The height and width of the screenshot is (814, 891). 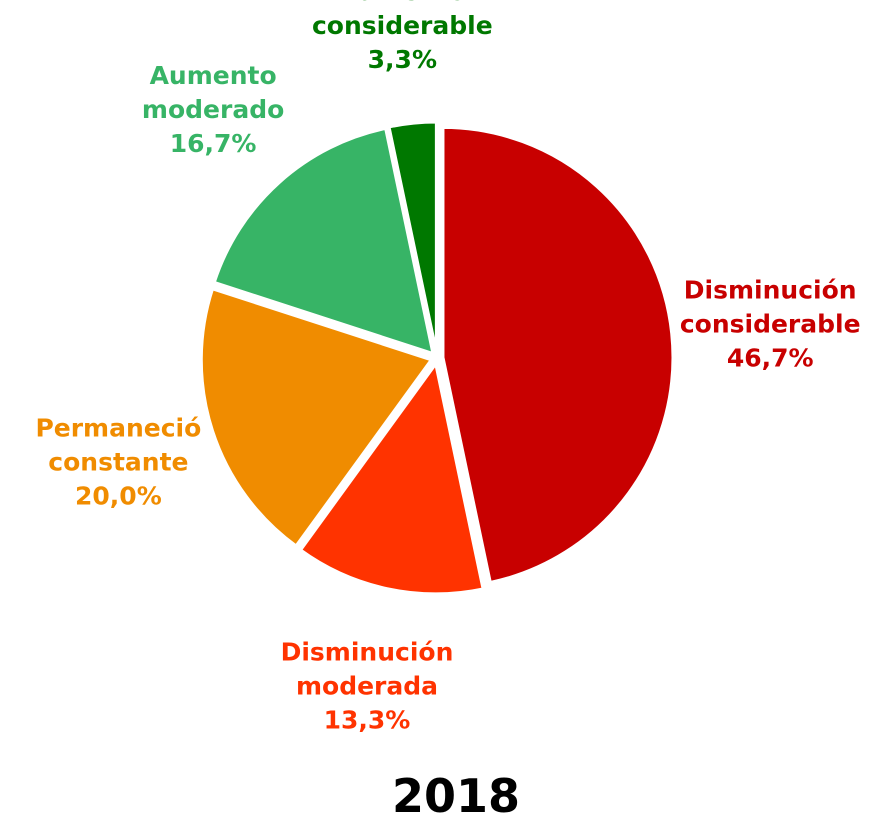 What do you see at coordinates (456, 791) in the screenshot?
I see `chart-title: 2018` at bounding box center [456, 791].